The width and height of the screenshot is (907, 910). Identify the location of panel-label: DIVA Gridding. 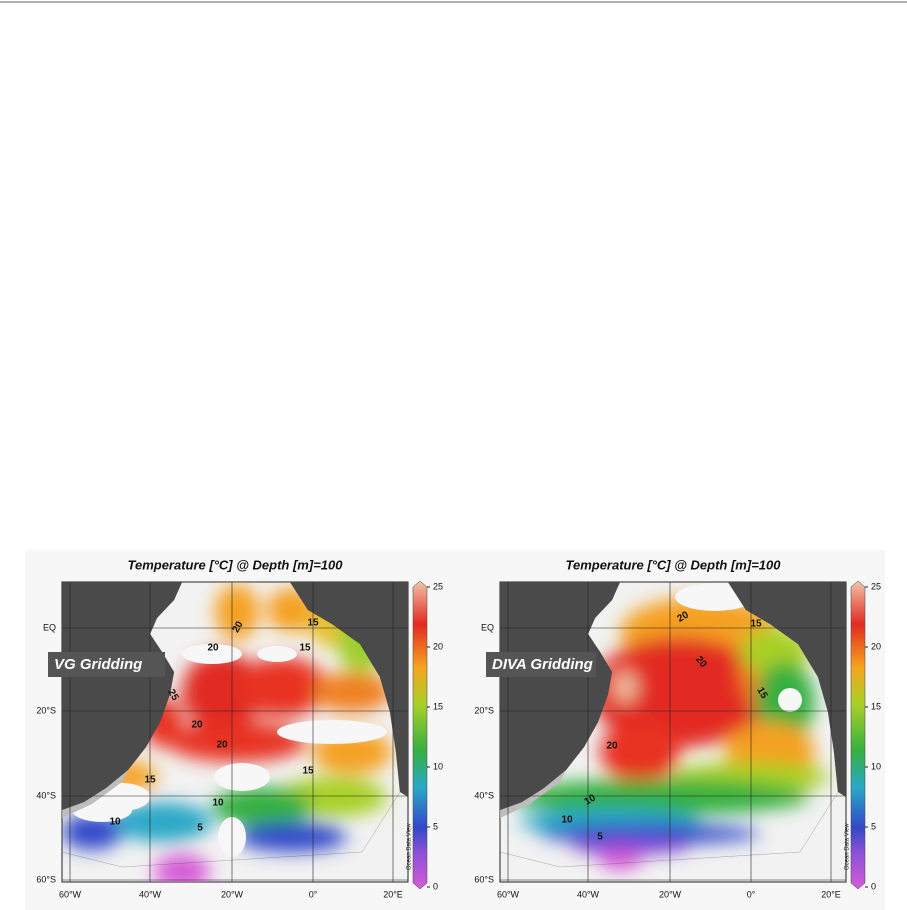
(542, 664).